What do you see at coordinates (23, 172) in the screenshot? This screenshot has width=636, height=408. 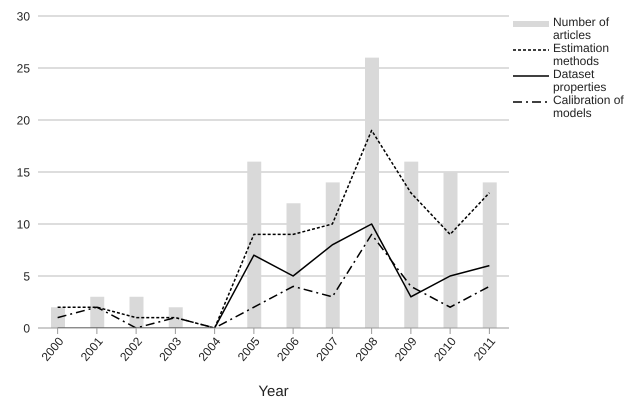 I see `y-tick-label: 15` at bounding box center [23, 172].